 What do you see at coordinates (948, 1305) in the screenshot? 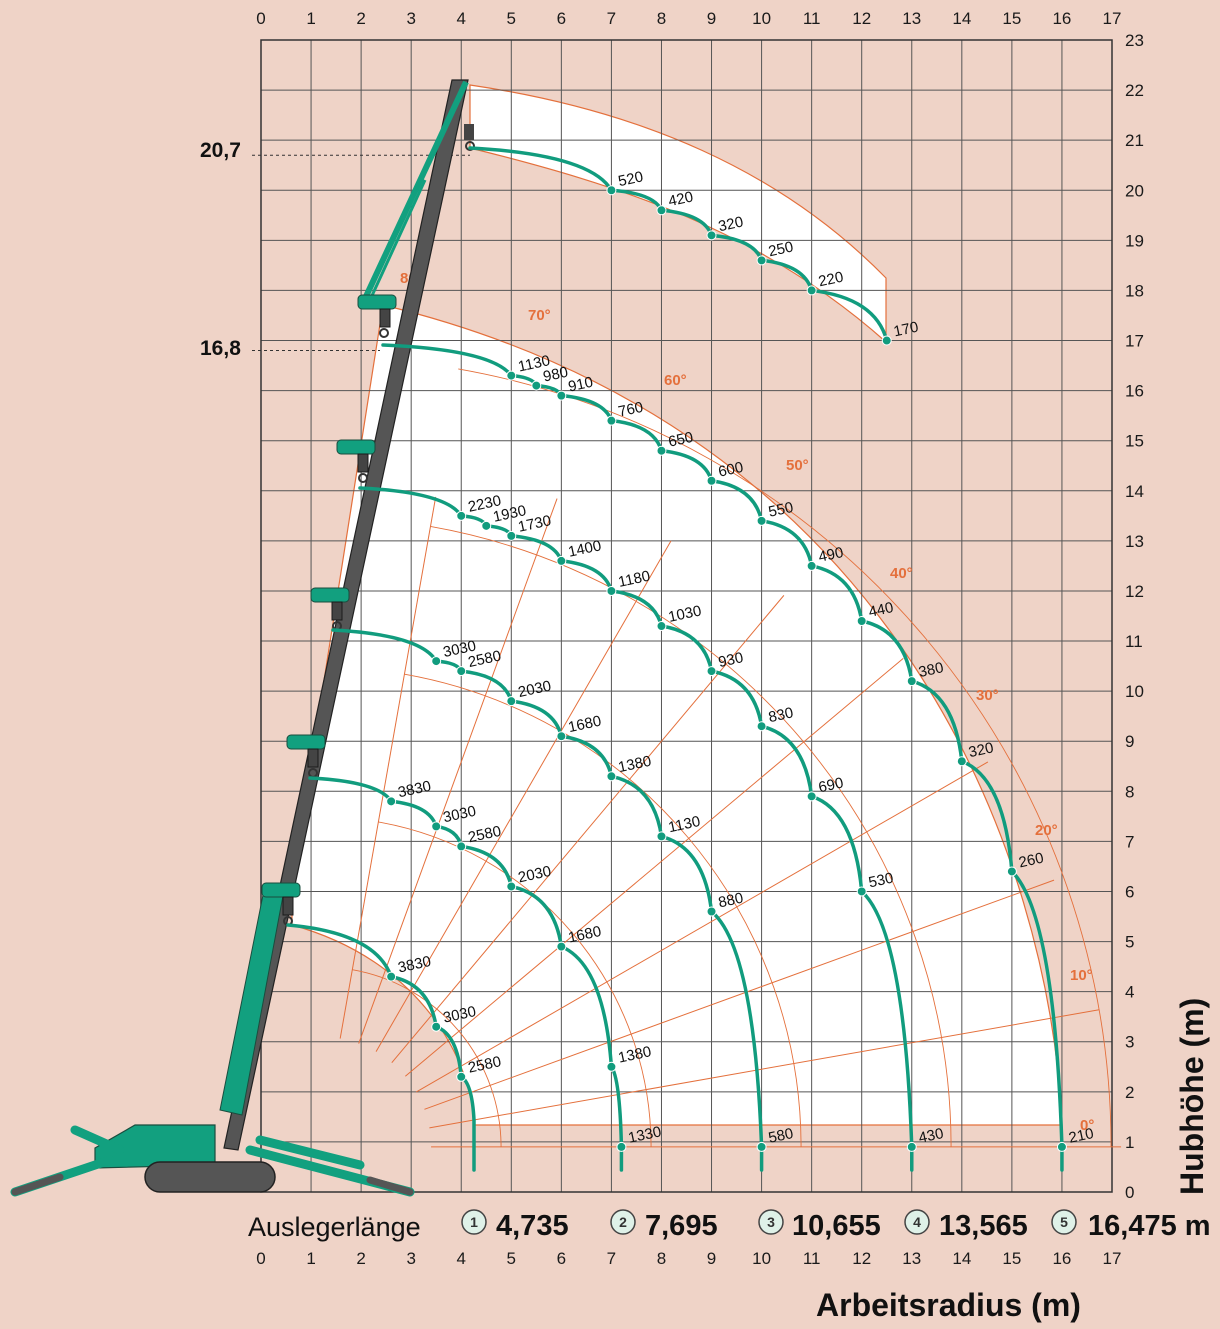
I see `x-axis-title: Arbeitsradius (m)` at bounding box center [948, 1305].